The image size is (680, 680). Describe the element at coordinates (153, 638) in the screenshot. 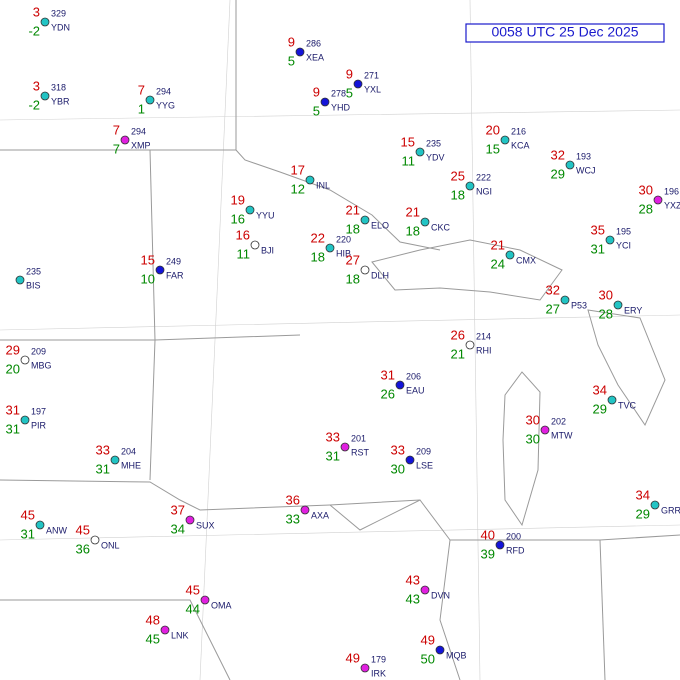

I see `dewpoint: 45` at that location.